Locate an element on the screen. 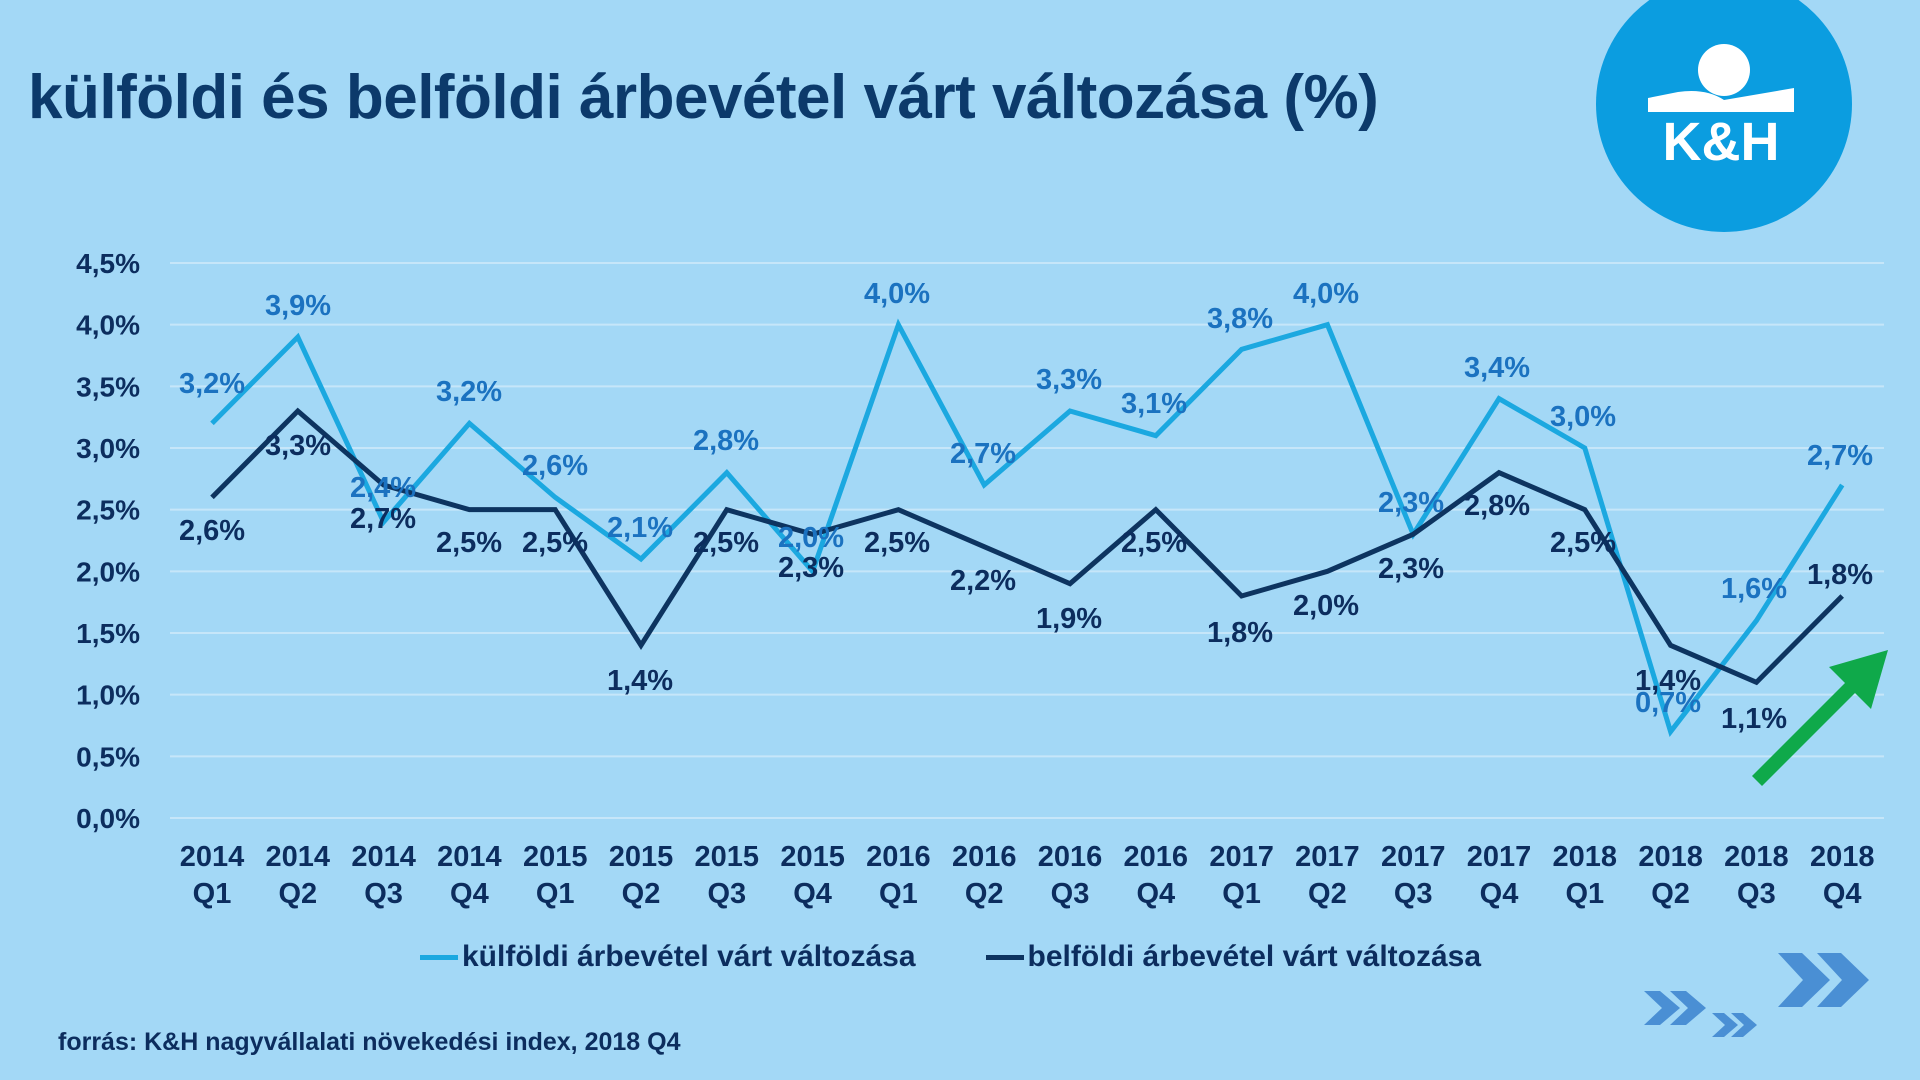  legend-swatch-foreign is located at coordinates (439, 957).